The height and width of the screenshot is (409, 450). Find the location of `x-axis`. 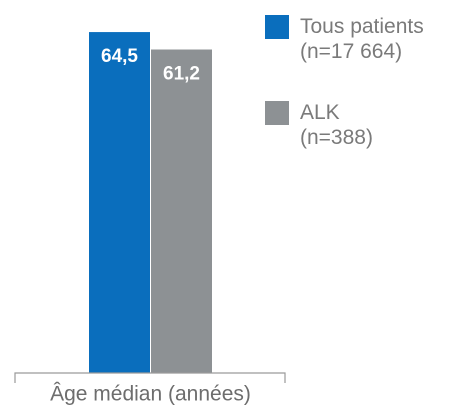

x-axis is located at coordinates (150, 377).